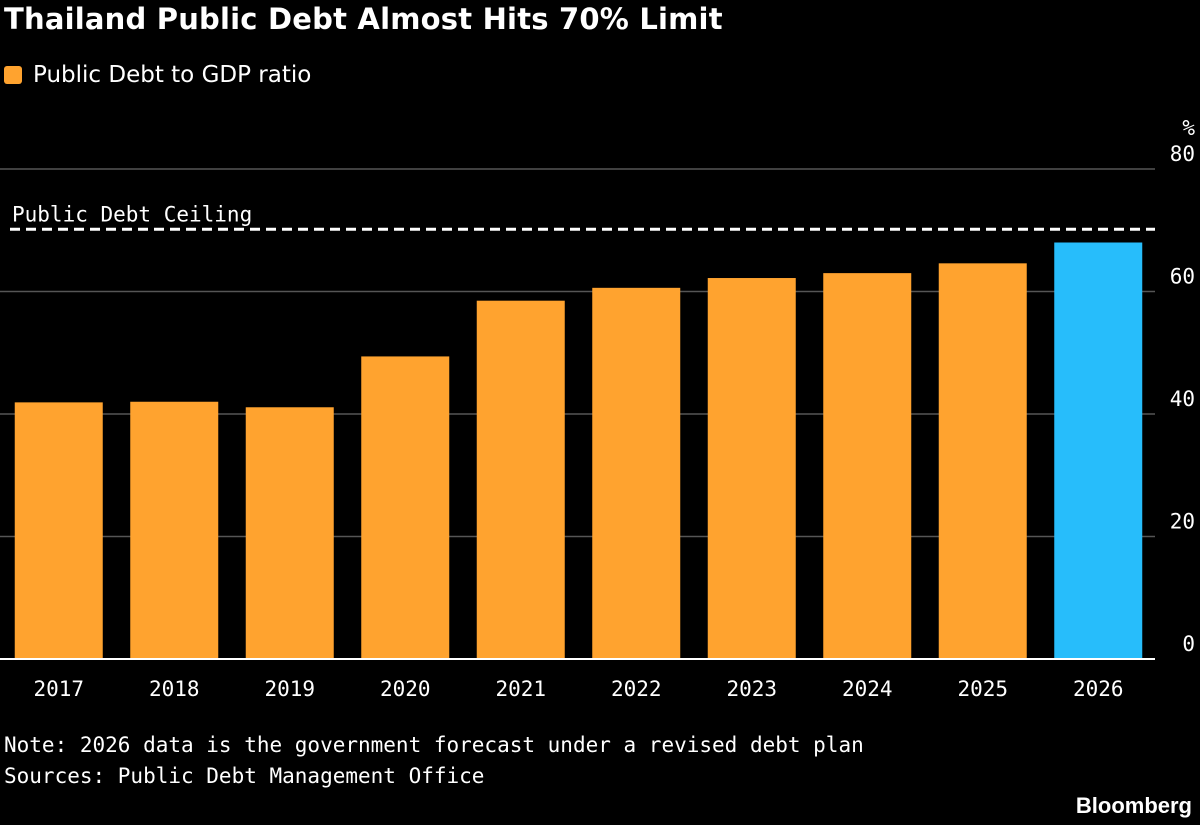  Describe the element at coordinates (751, 689) in the screenshot. I see `x-tick-label: 2023` at that location.